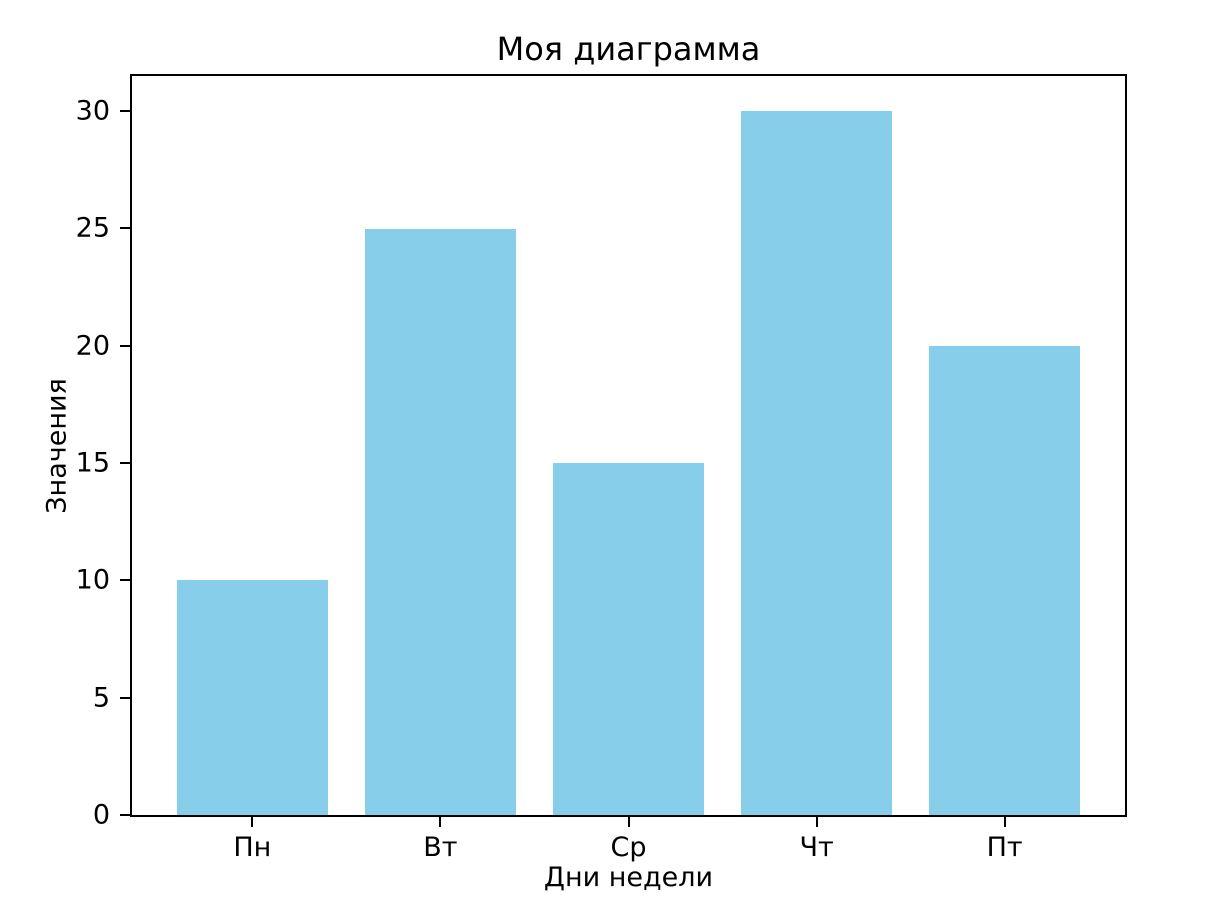  What do you see at coordinates (816, 847) in the screenshot?
I see `x-tick-label: Чт` at bounding box center [816, 847].